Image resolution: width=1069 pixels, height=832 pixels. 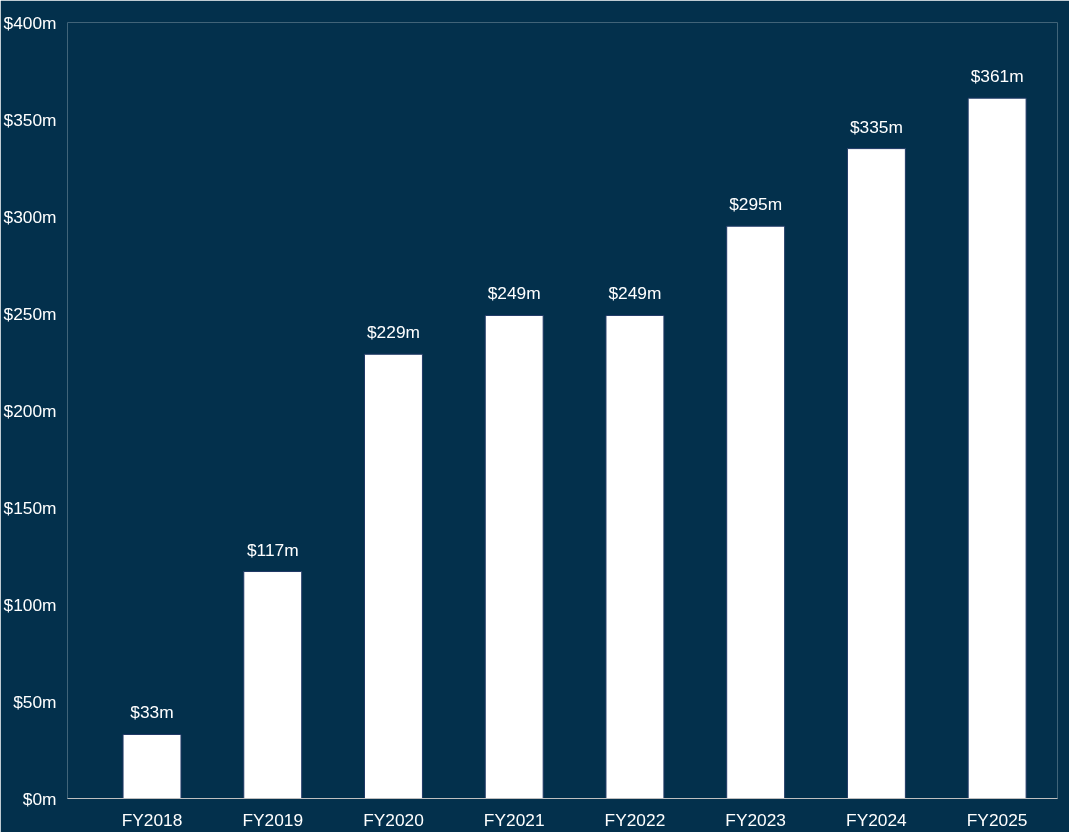 I want to click on data-label: $33m, so click(x=152, y=712).